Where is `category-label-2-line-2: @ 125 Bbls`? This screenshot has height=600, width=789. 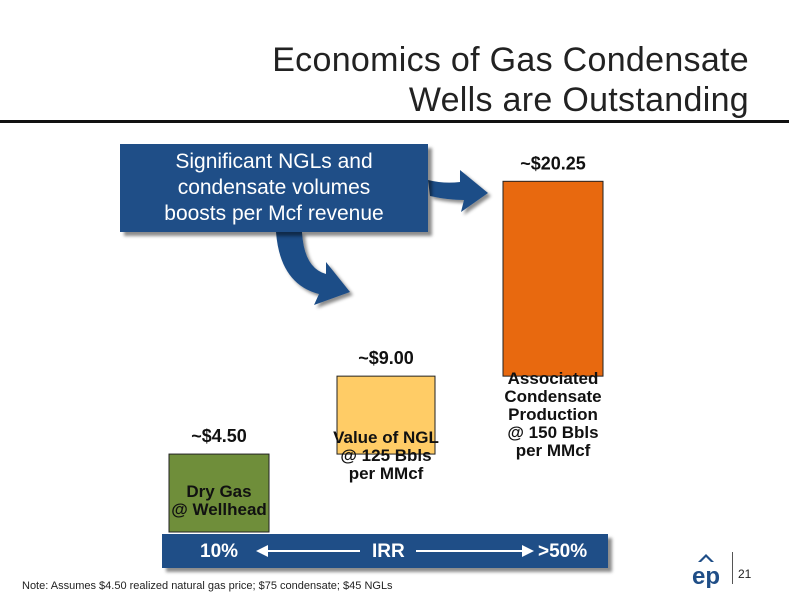 category-label-2-line-2: @ 125 Bbls is located at coordinates (385, 455).